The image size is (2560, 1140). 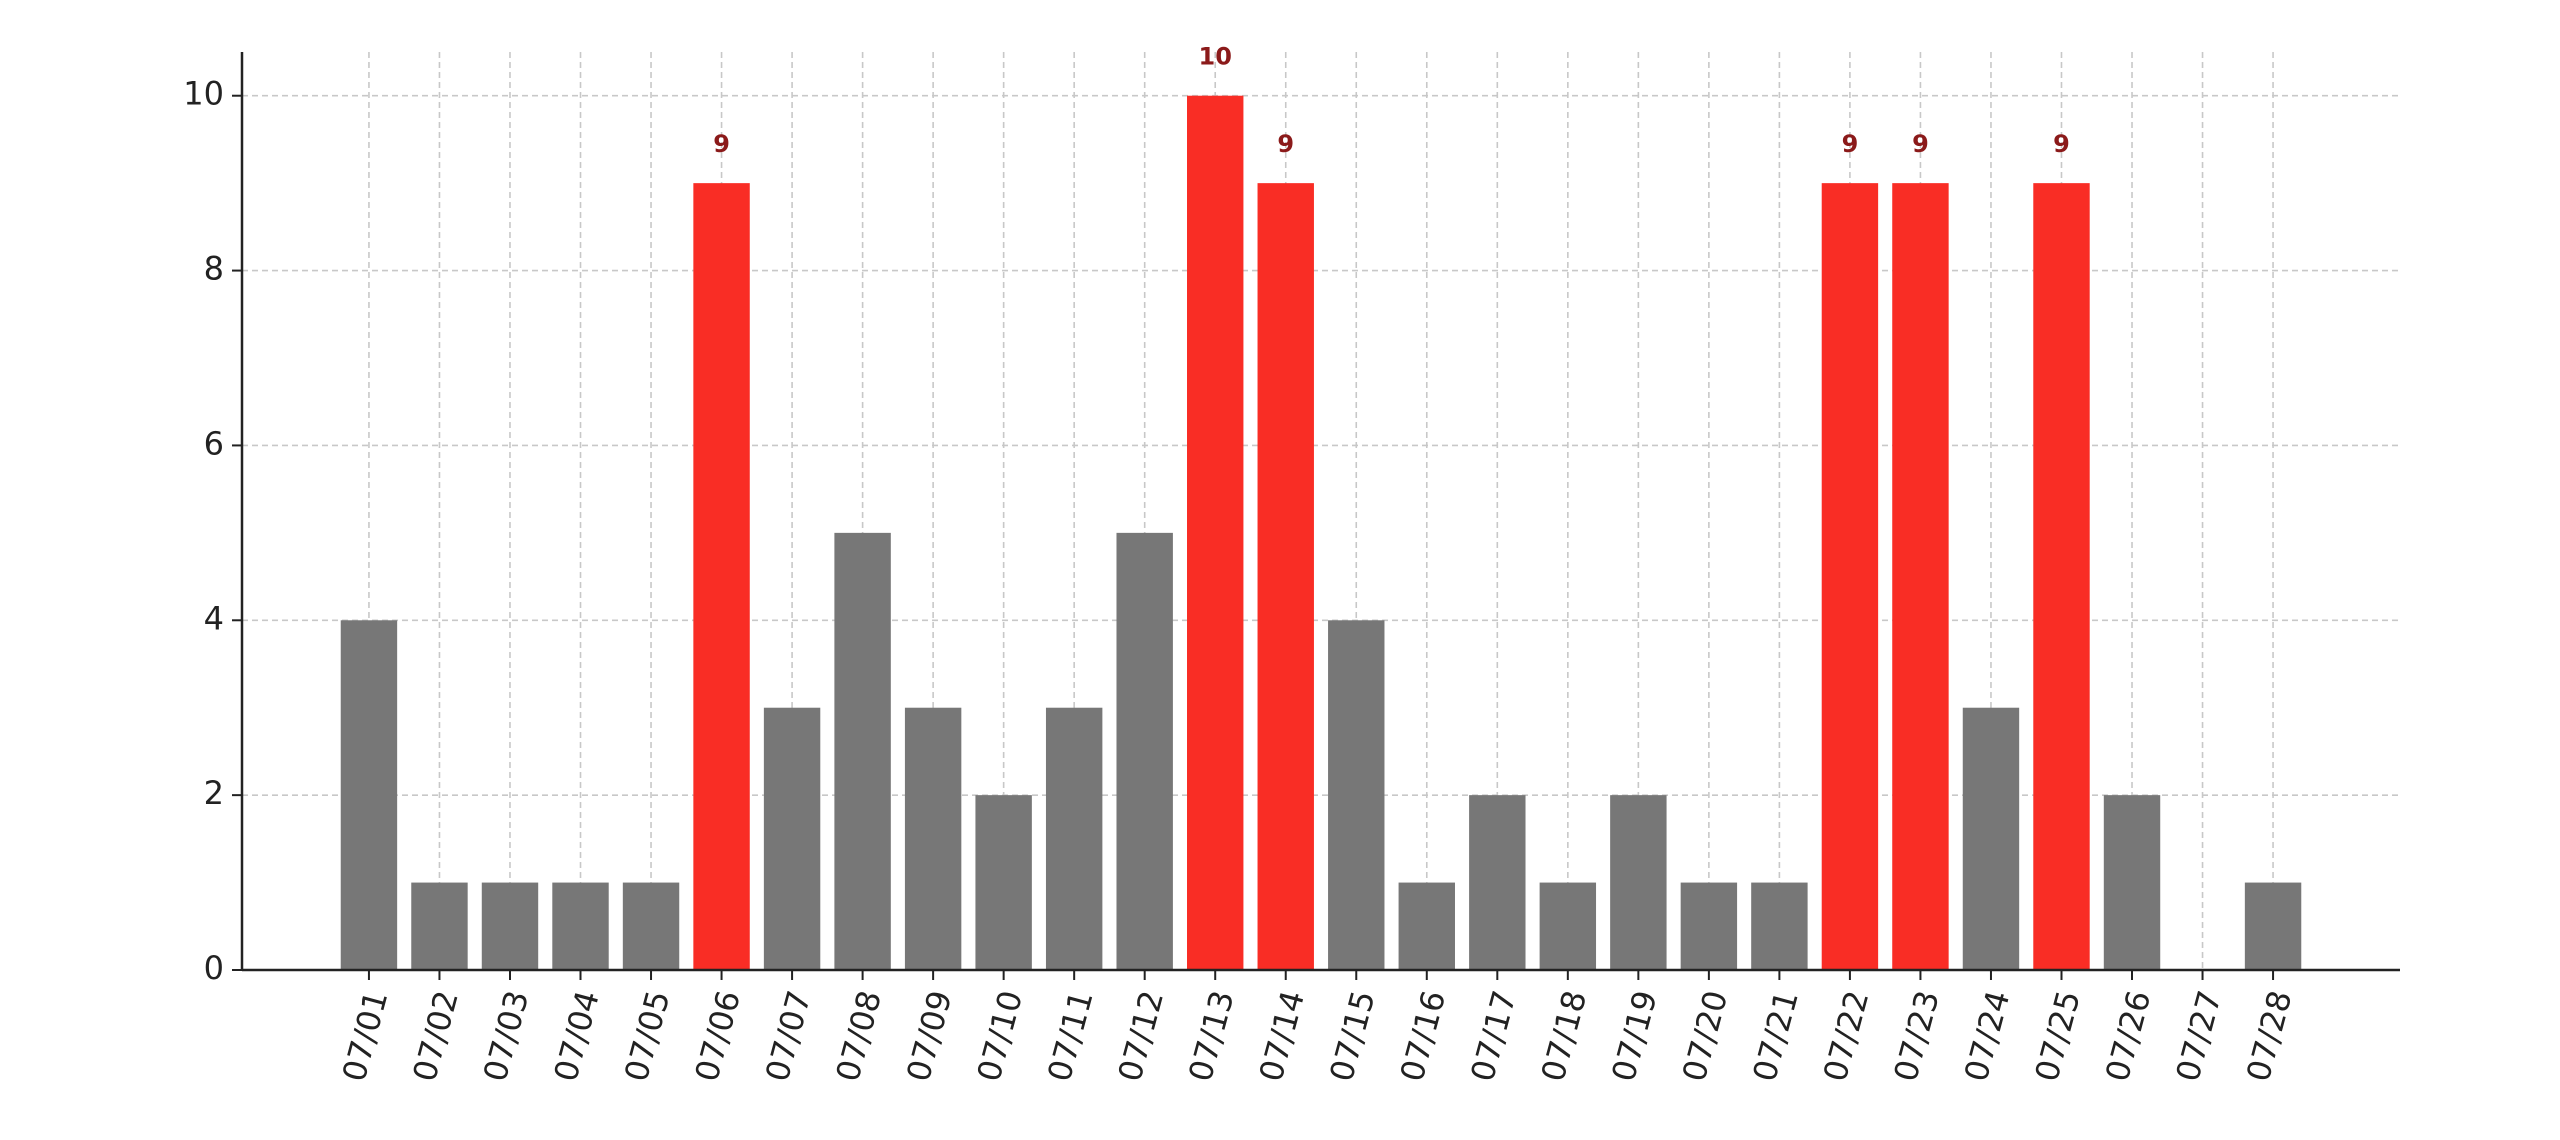 What do you see at coordinates (1141, 1036) in the screenshot?
I see `x-tick-label: 07/12` at bounding box center [1141, 1036].